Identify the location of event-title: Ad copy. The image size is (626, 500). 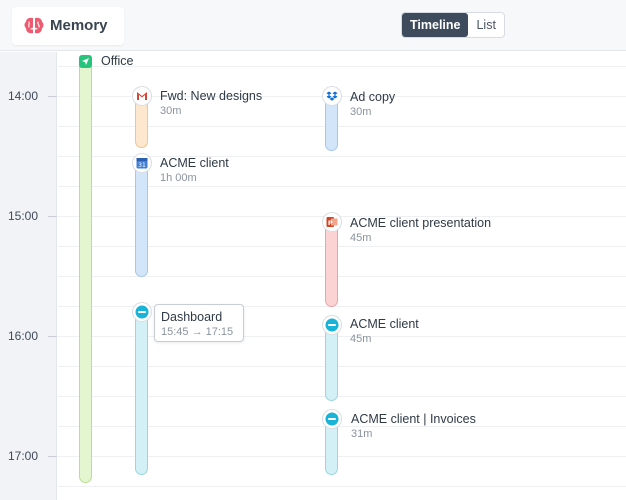
(373, 97).